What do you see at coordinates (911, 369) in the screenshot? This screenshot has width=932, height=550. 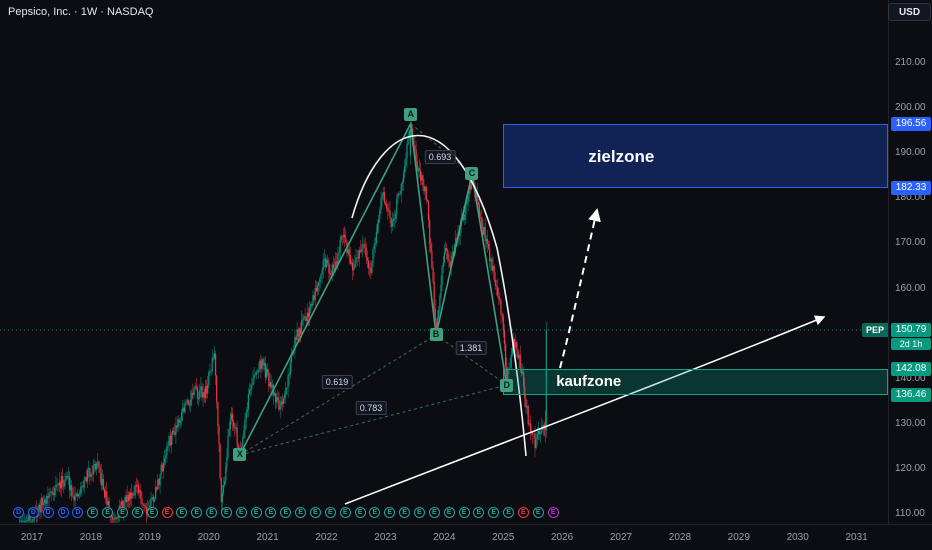 I see `price-label-142.08: 142.08` at bounding box center [911, 369].